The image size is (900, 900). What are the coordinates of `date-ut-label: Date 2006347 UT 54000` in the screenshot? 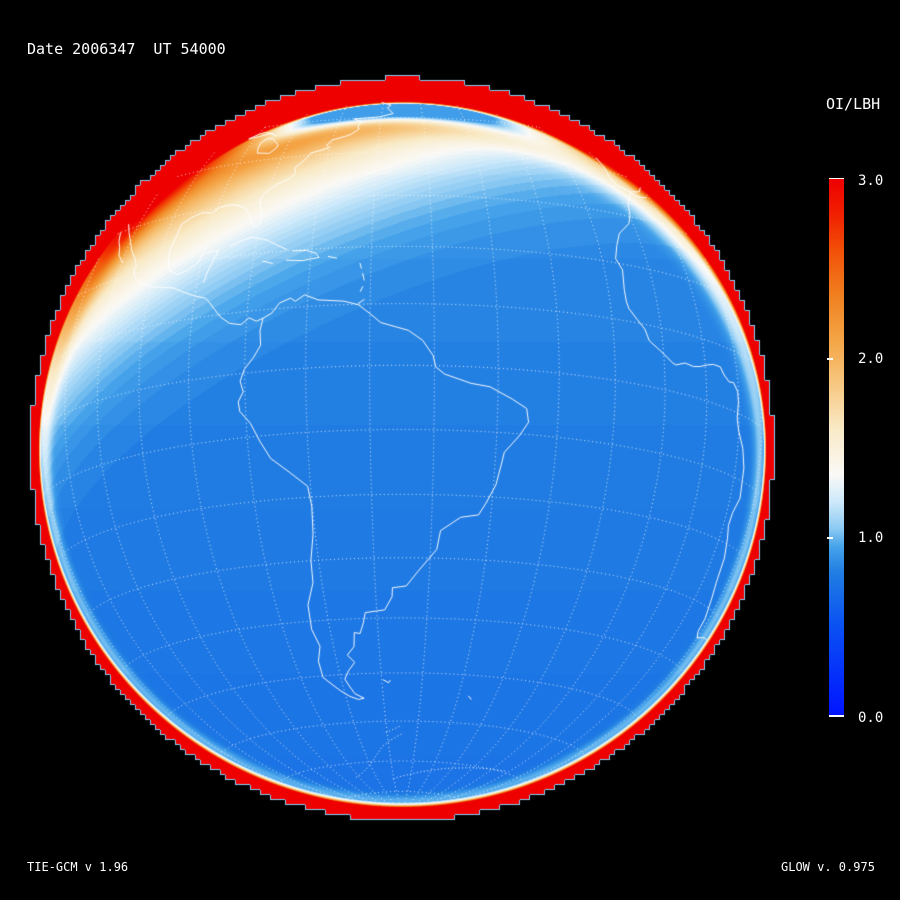 It's located at (126, 49).